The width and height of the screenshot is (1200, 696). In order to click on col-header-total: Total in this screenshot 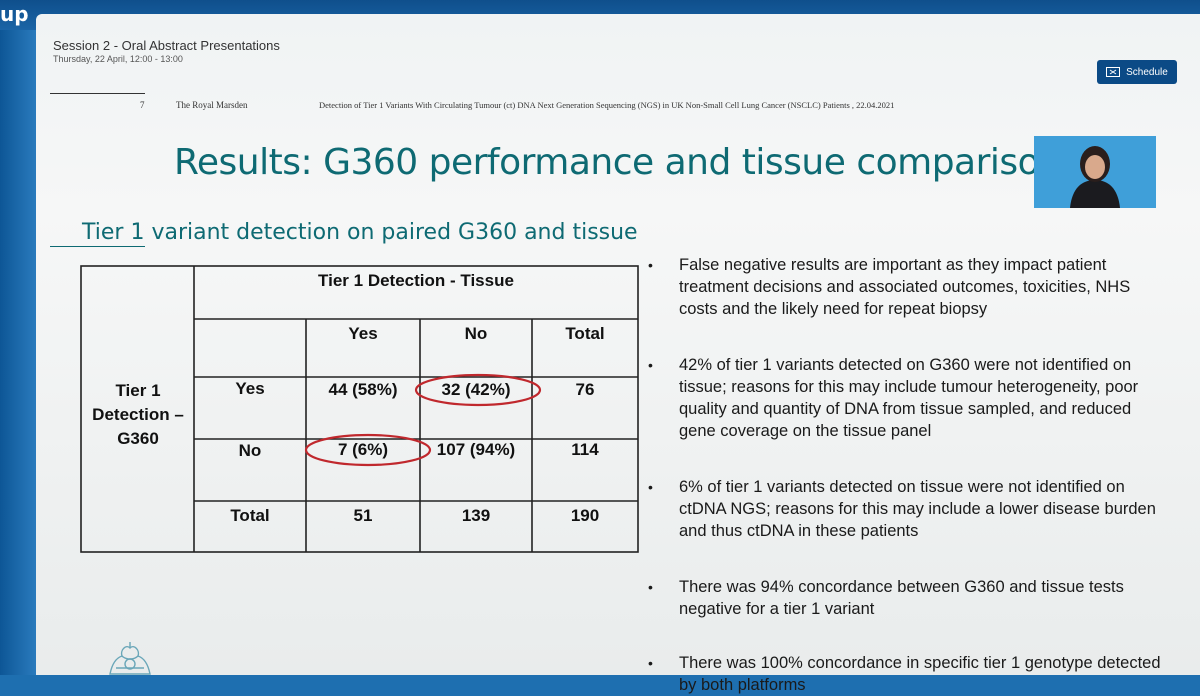, I will do `click(585, 333)`.